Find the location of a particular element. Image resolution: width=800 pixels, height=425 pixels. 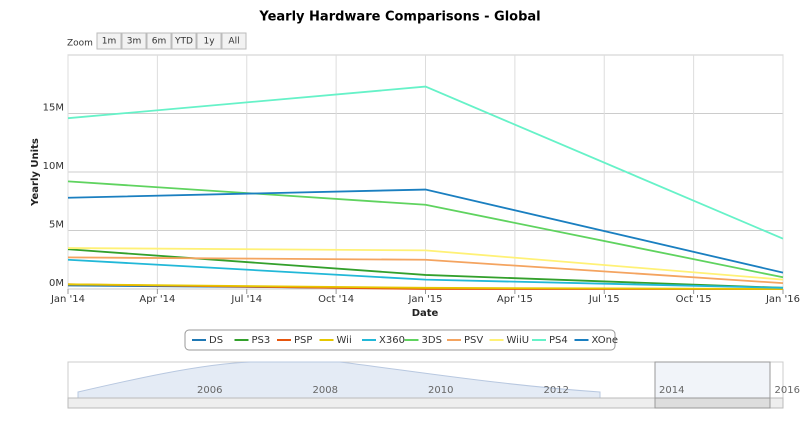

zoom-button-label: 3m is located at coordinates (134, 42).